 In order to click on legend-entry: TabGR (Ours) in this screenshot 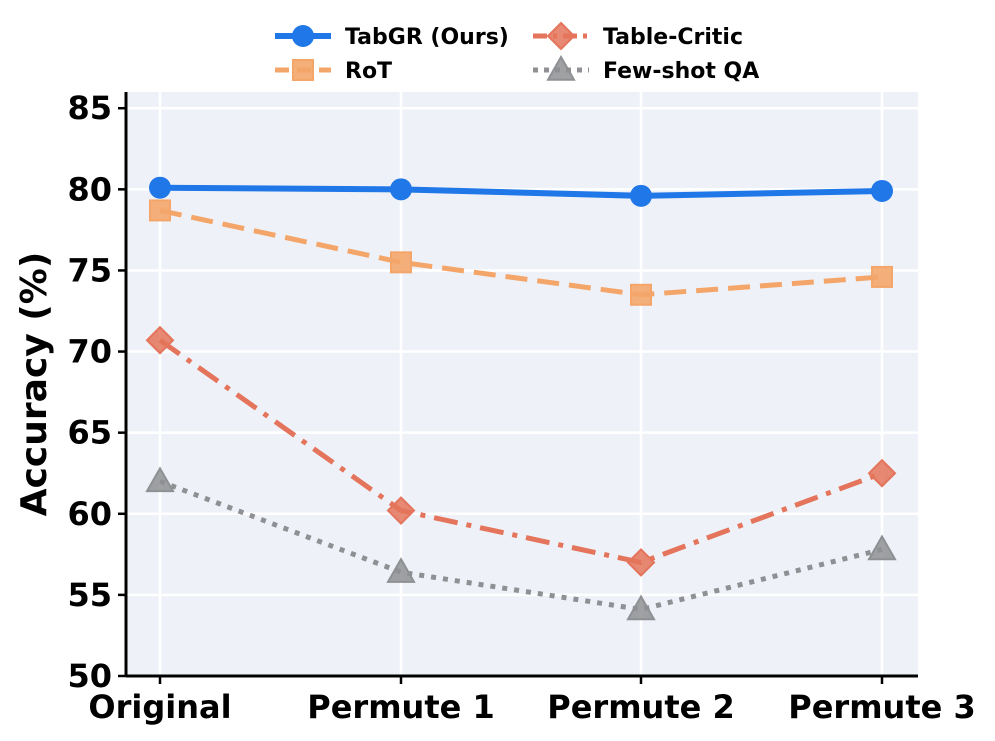, I will do `click(392, 37)`.